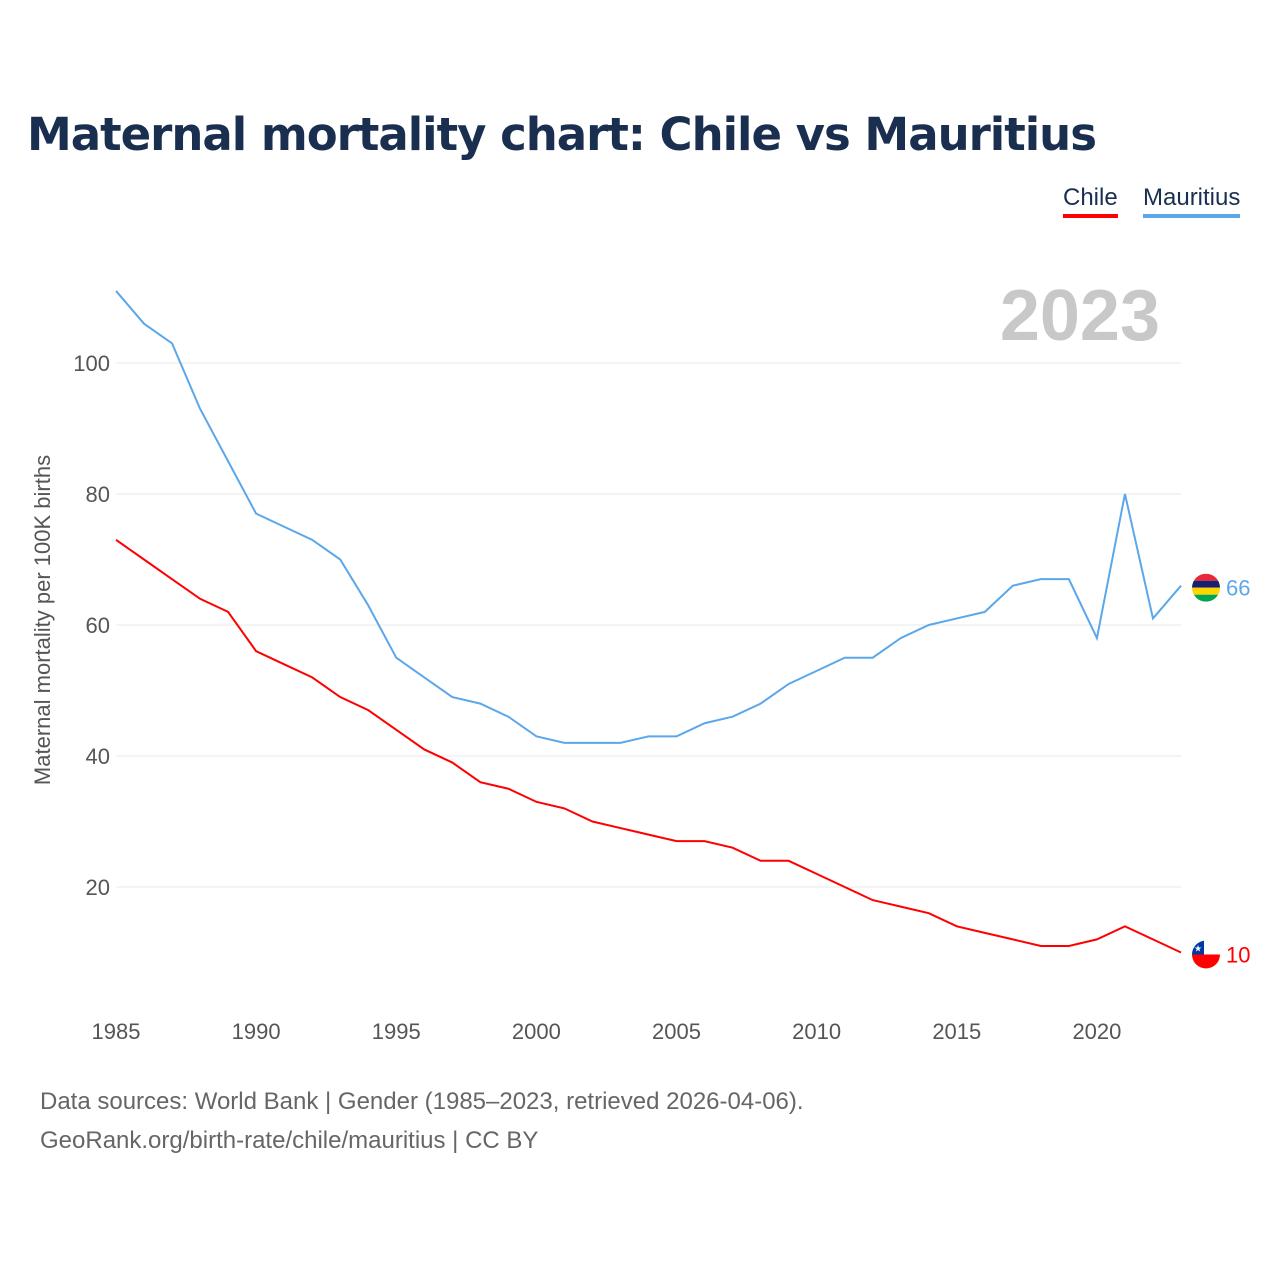 The height and width of the screenshot is (1280, 1280). I want to click on x-tick-label: 2010, so click(816, 1031).